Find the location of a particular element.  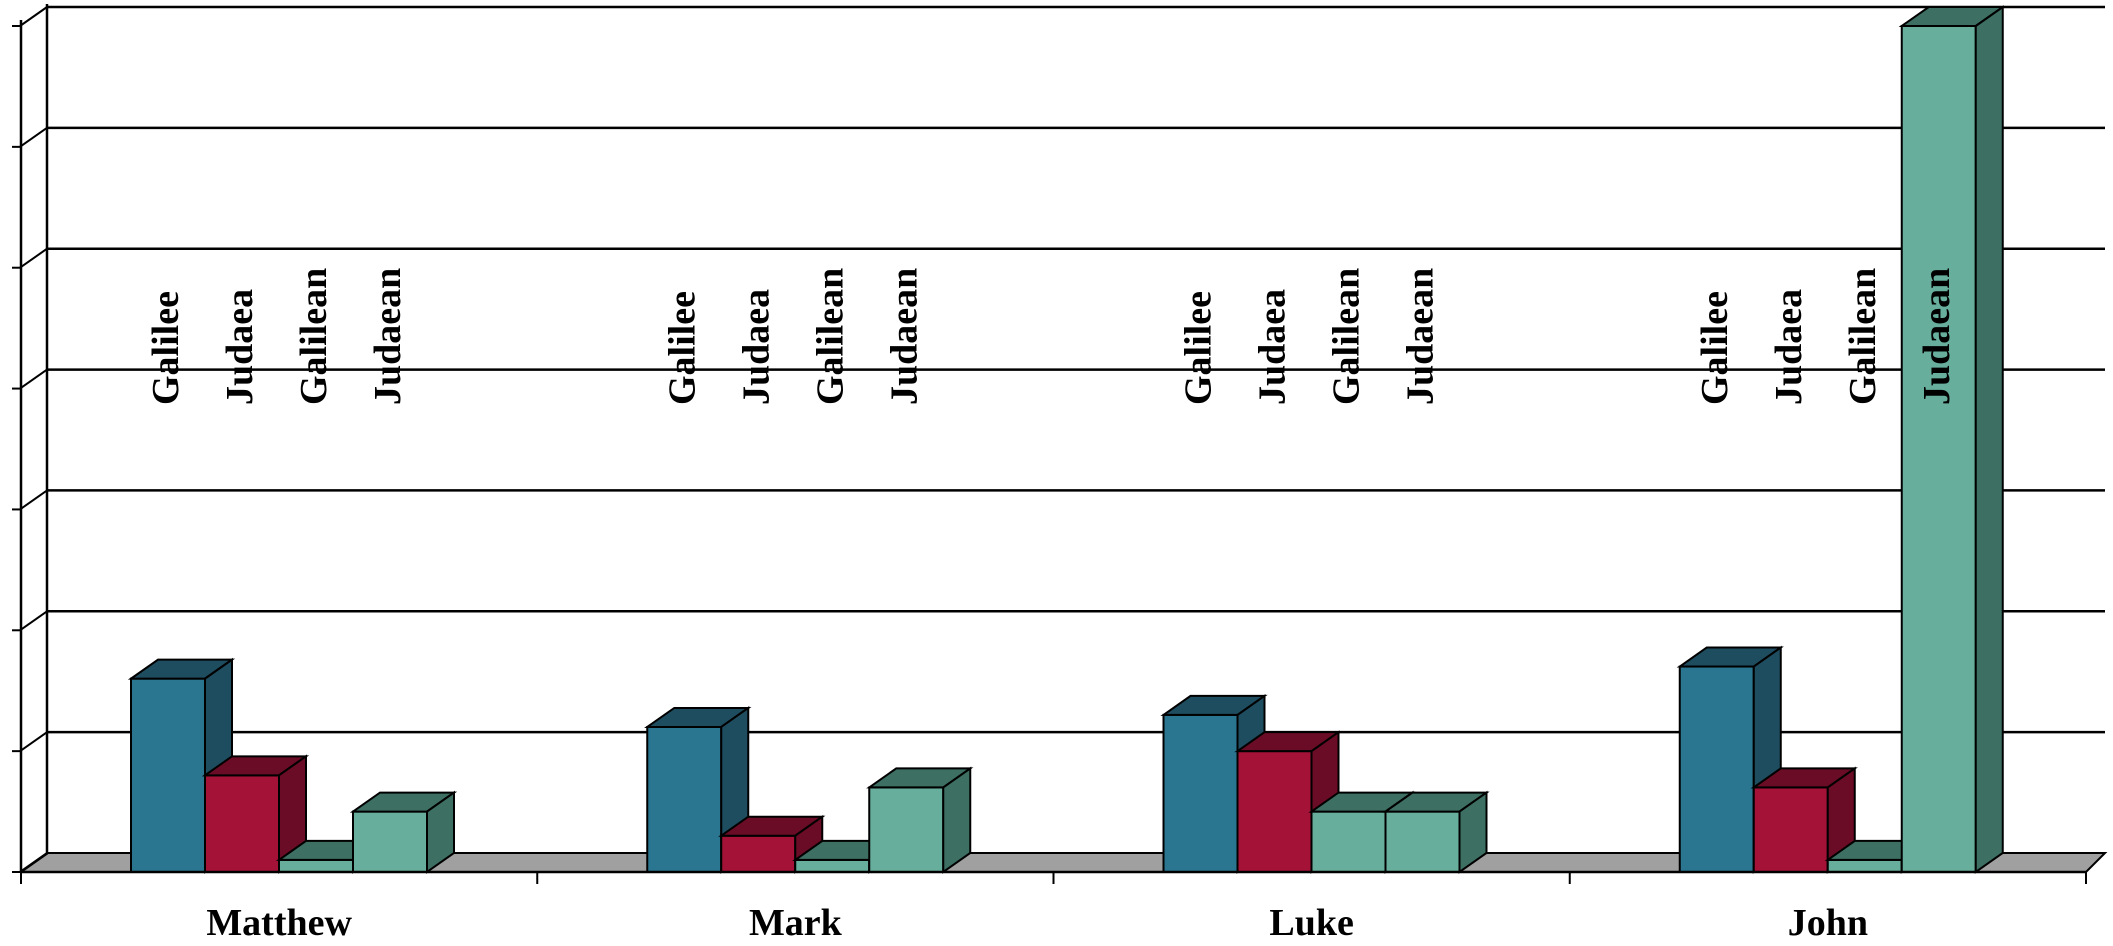

category-label: Luke is located at coordinates (1311, 923).